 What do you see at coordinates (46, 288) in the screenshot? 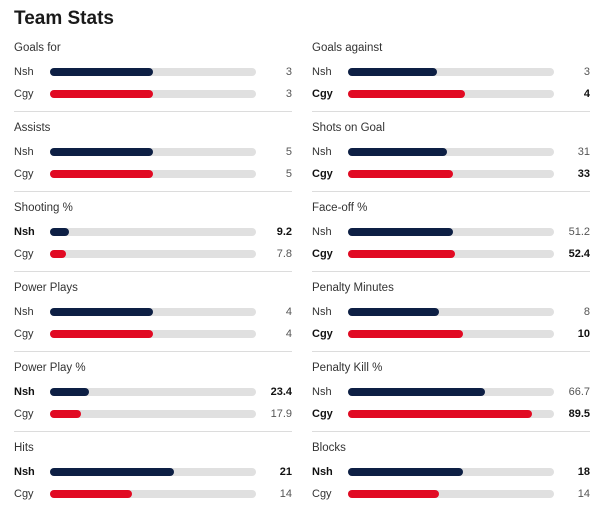
I see `stat-title: Power Plays` at bounding box center [46, 288].